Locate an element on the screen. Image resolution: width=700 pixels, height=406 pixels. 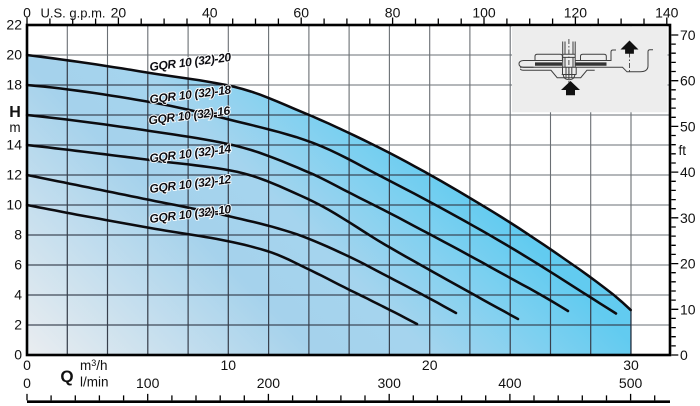
svg-text: m is located at coordinates (14, 127).